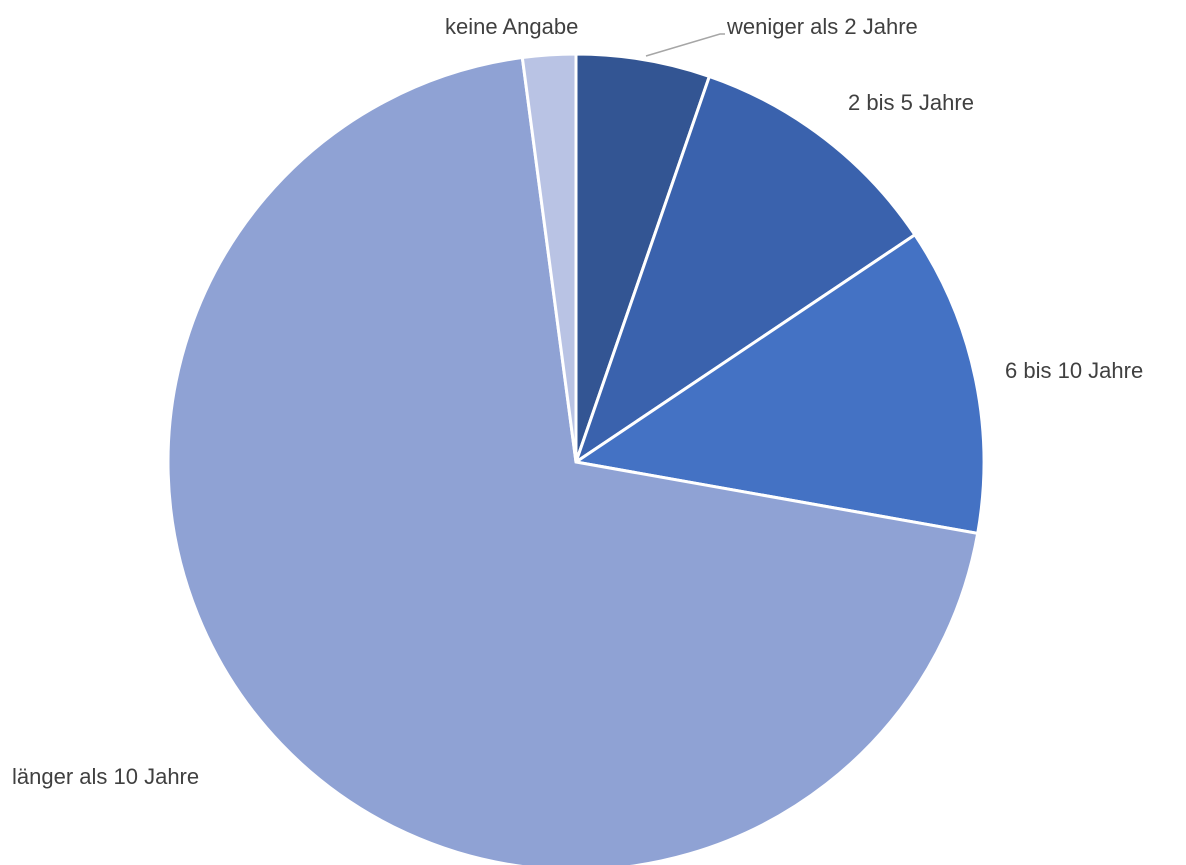  What do you see at coordinates (685, 45) in the screenshot?
I see `leader-line` at bounding box center [685, 45].